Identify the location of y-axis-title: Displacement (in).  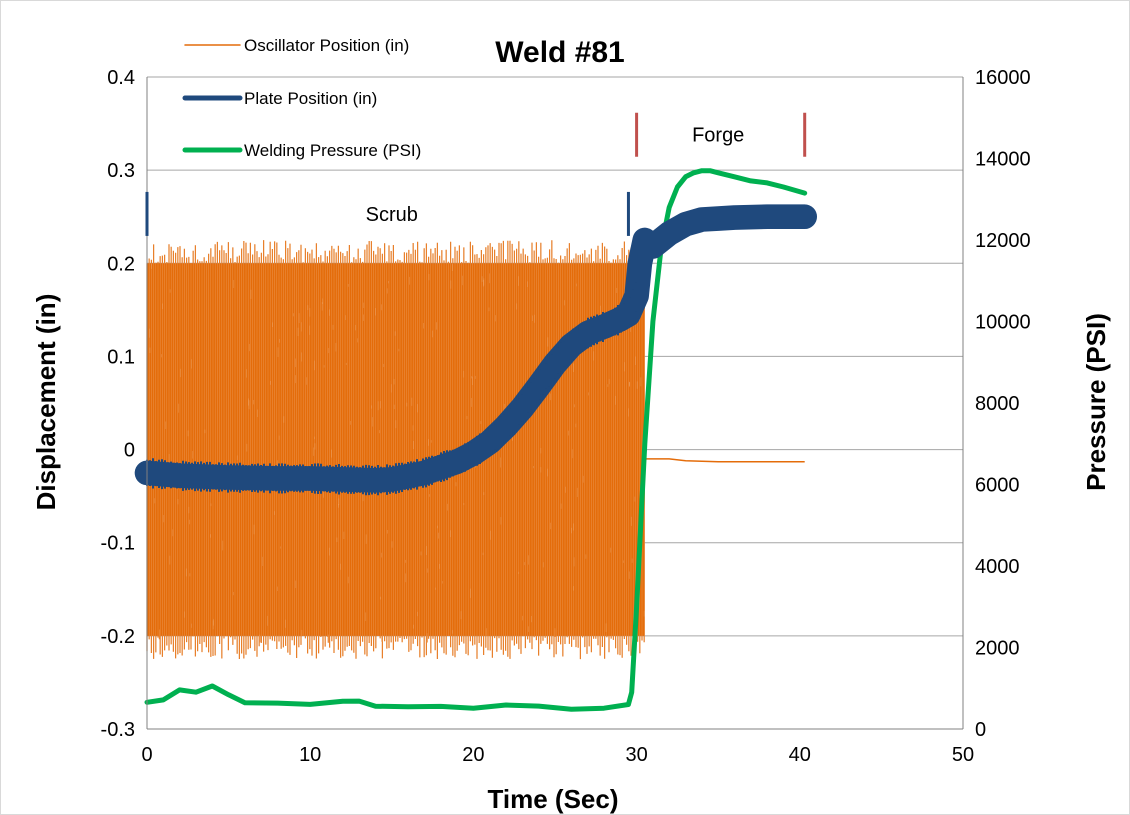
(46, 402).